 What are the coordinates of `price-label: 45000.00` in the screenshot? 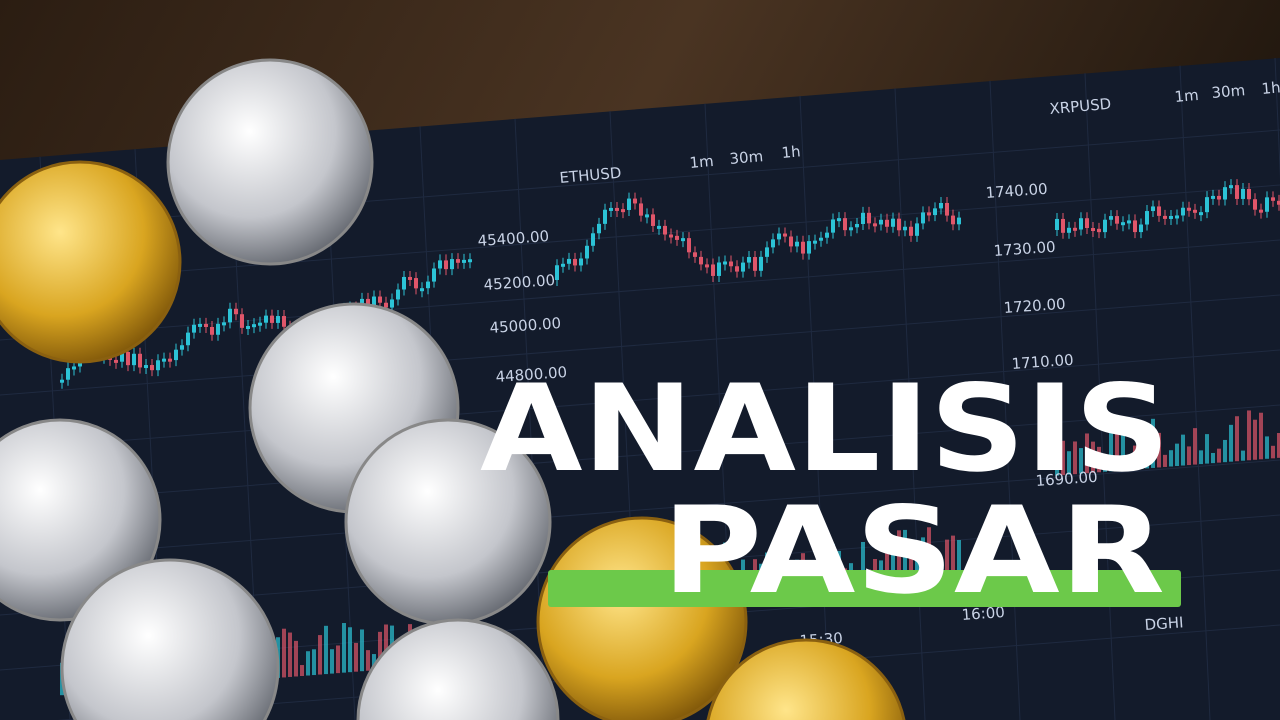 It's located at (525, 325).